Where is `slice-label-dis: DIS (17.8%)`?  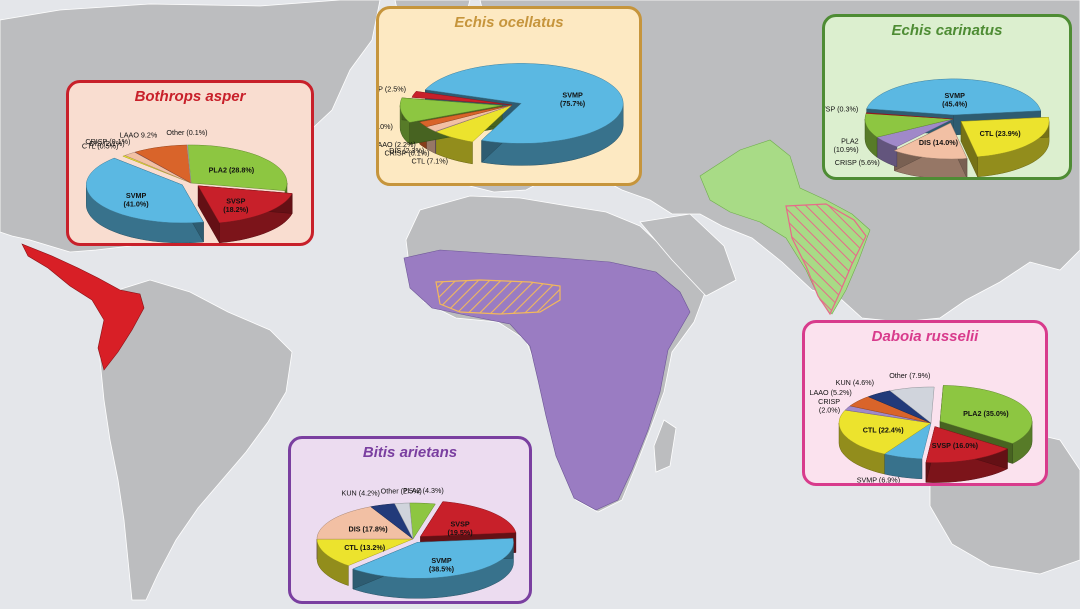 slice-label-dis: DIS (17.8%) is located at coordinates (369, 529).